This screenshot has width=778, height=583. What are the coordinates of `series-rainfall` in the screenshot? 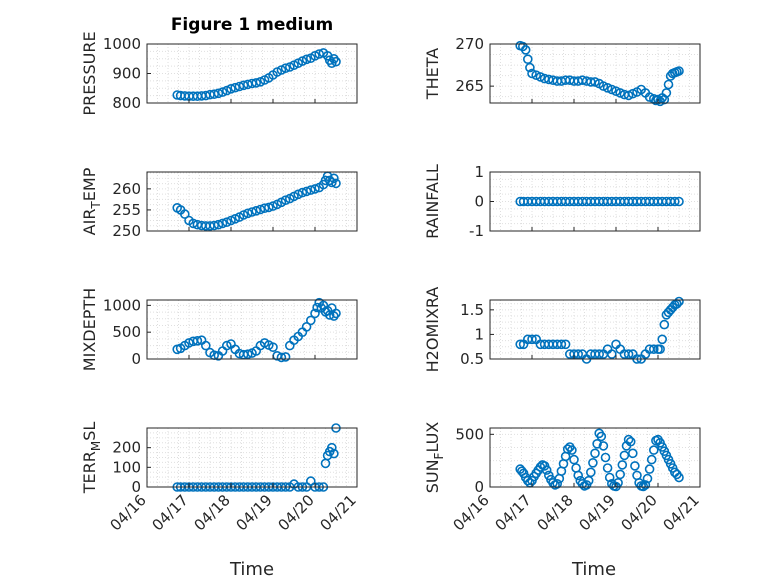 It's located at (599, 201).